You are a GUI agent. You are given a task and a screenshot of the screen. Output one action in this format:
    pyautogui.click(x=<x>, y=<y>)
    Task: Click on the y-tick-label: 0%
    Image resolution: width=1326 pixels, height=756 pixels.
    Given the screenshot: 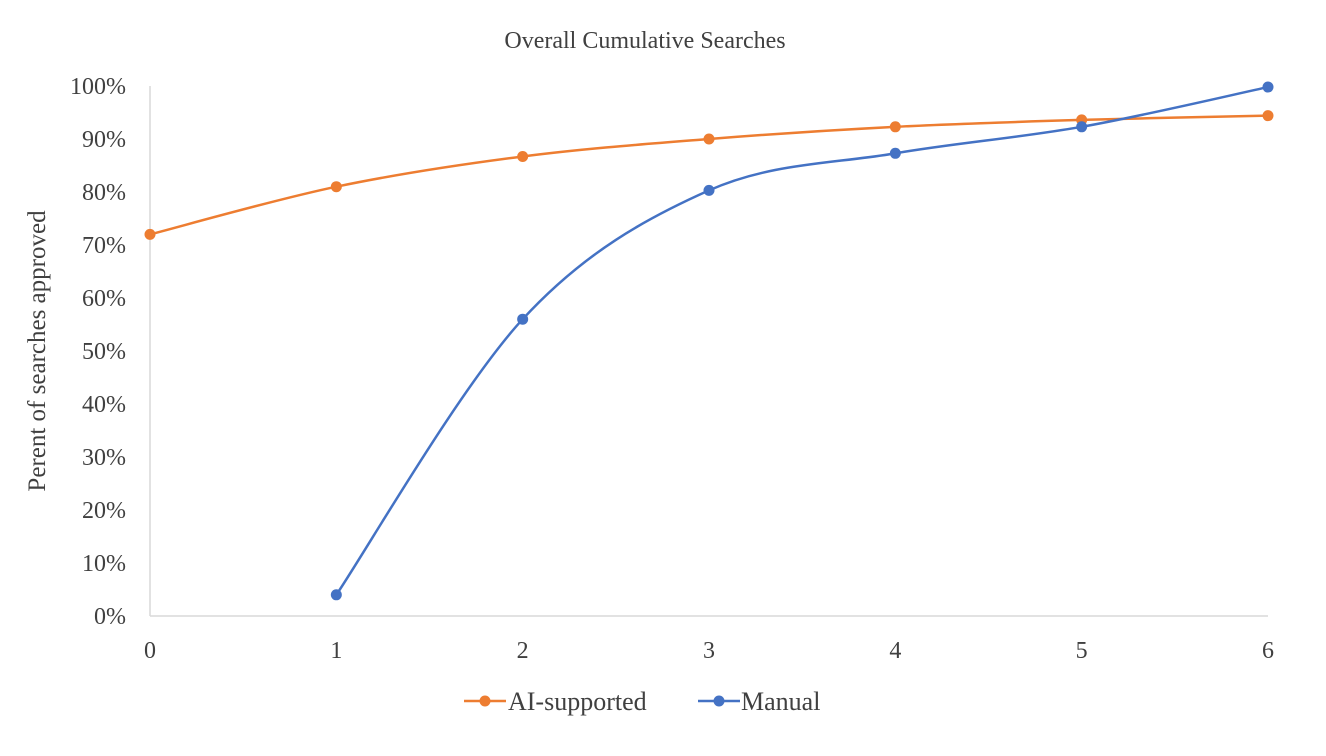 What is the action you would take?
    pyautogui.click(x=110, y=617)
    